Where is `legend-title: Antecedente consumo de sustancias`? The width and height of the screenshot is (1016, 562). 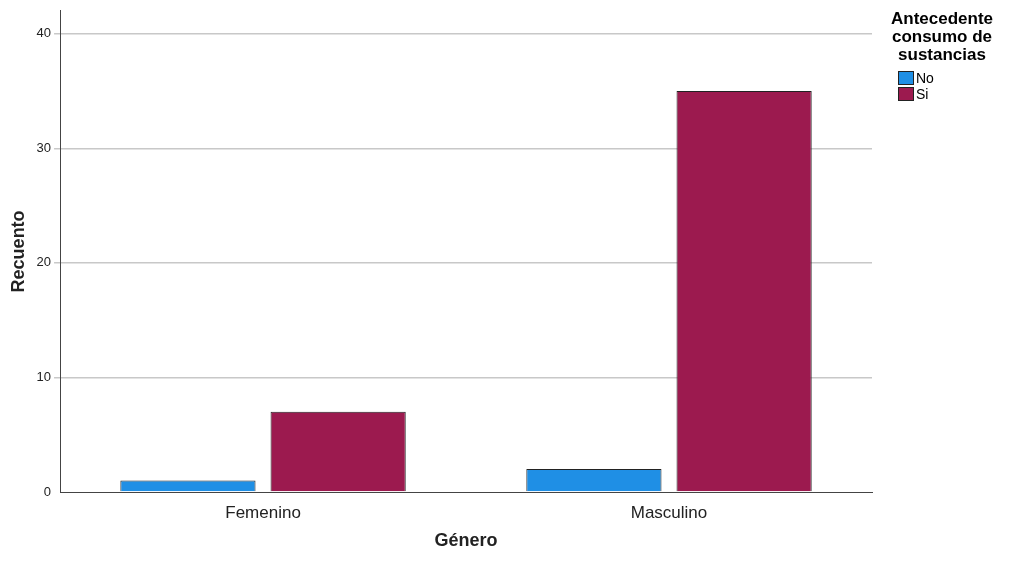
legend-title: Antecedente consumo de sustancias is located at coordinates (942, 36).